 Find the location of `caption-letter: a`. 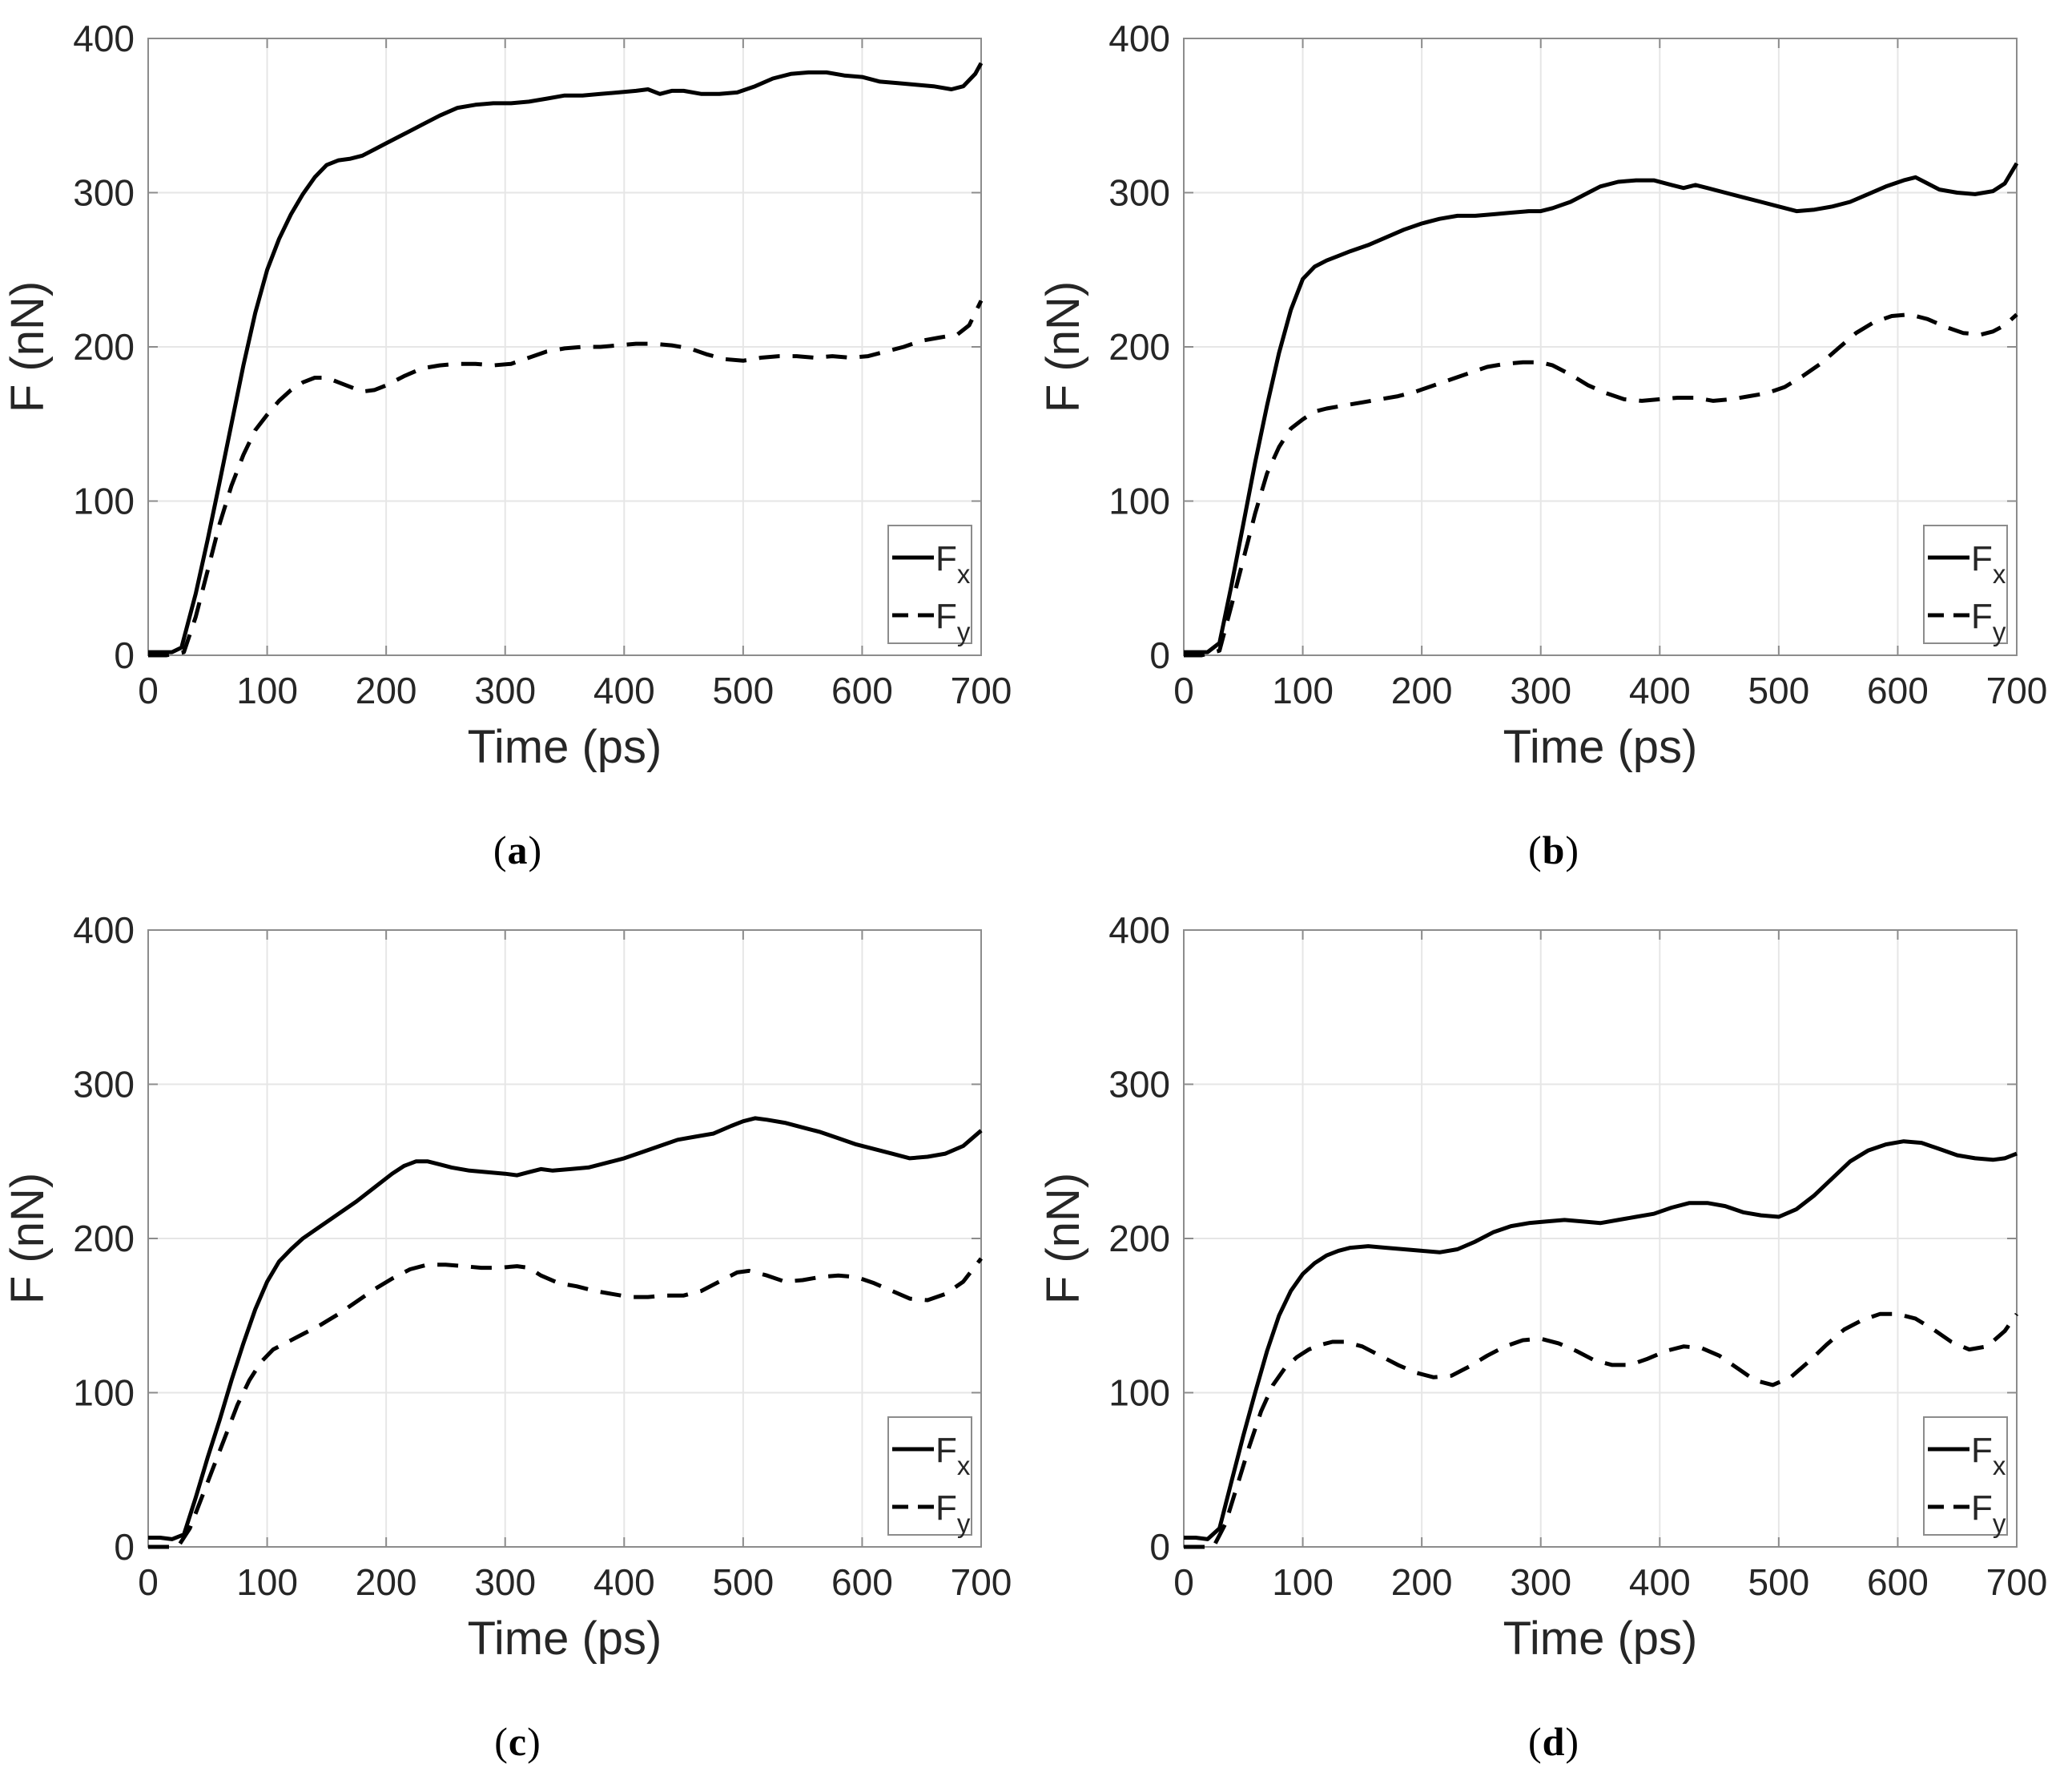

caption-letter: a is located at coordinates (518, 850).